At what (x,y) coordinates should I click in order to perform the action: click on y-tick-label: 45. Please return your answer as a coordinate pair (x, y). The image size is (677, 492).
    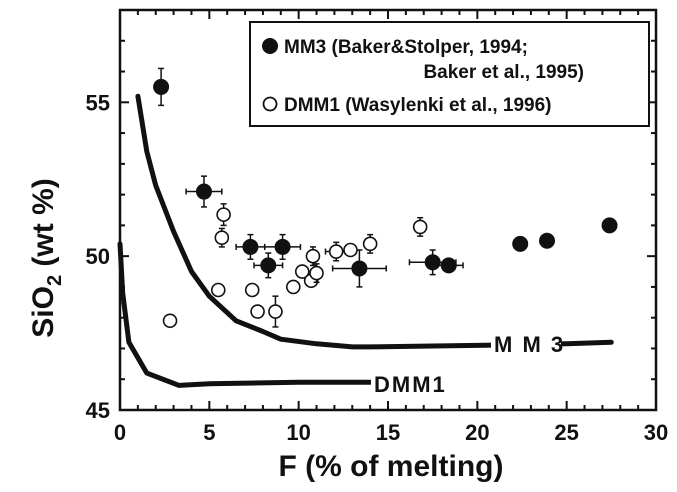
    Looking at the image, I should click on (98, 410).